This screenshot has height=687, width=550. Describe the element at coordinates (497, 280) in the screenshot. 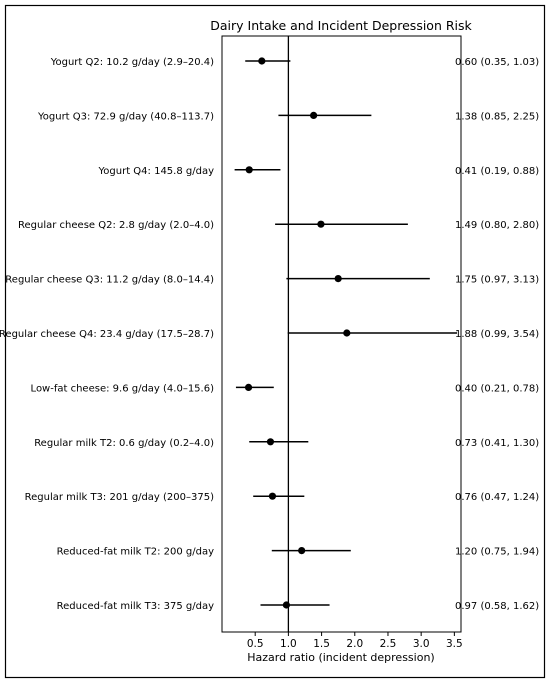

I see `ci-text: 1.75 (0.97, 3.13)` at that location.